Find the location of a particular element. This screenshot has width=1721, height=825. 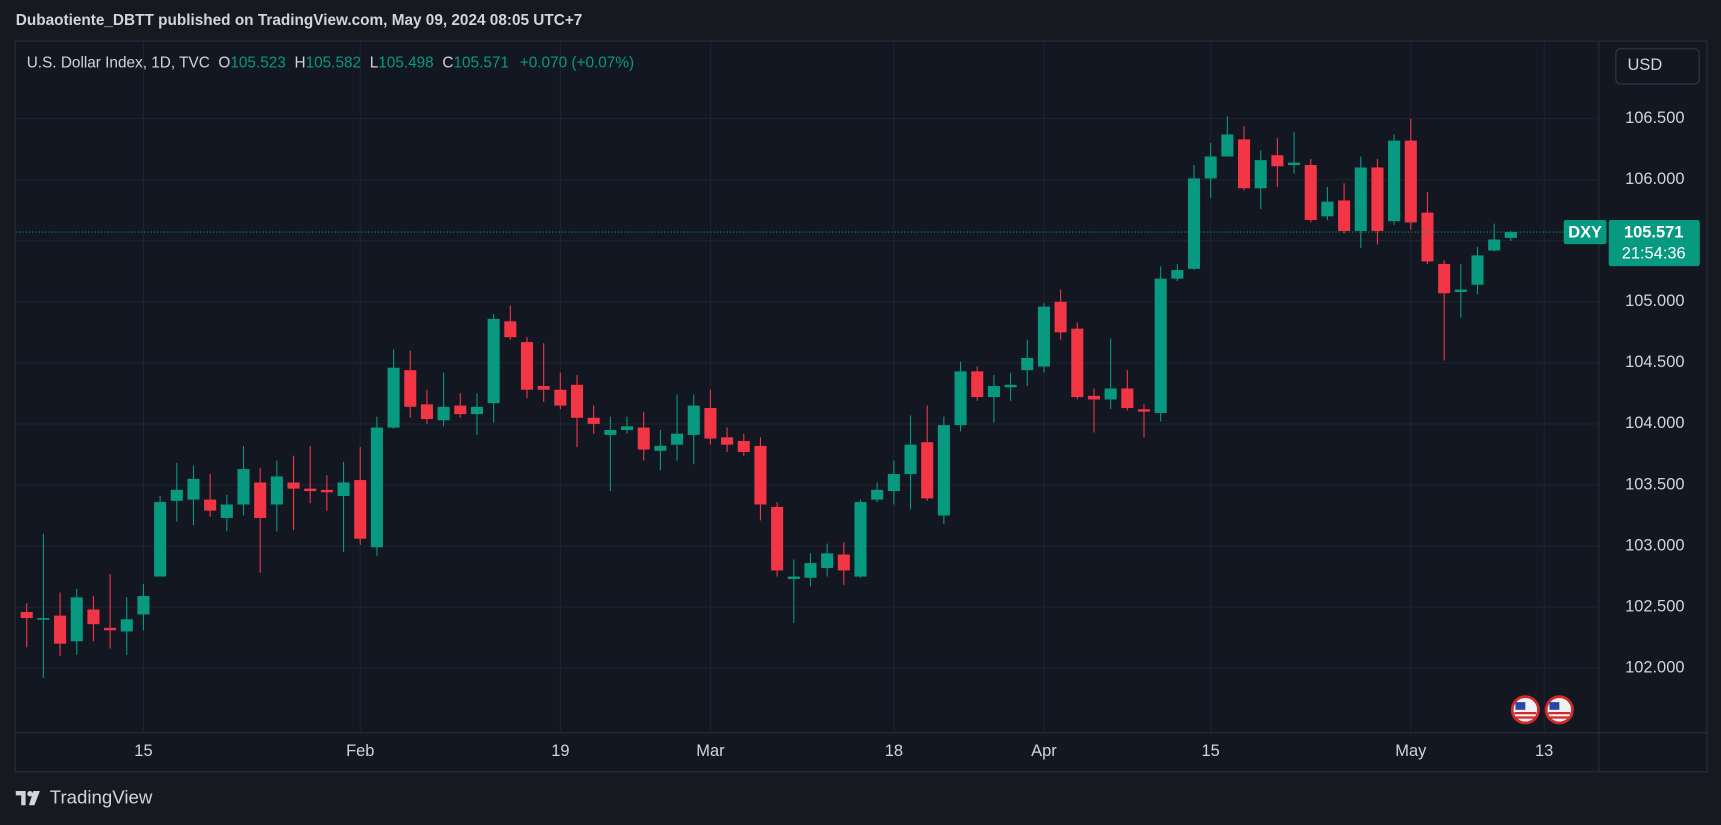

legend-open: 105.523 is located at coordinates (257, 63).